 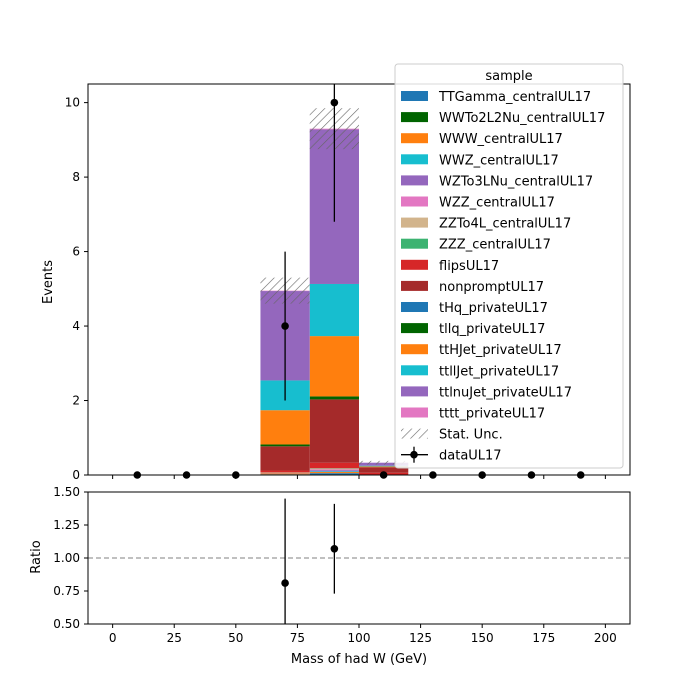 What do you see at coordinates (605, 638) in the screenshot?
I see `ratio-xtick-label-8: 200` at bounding box center [605, 638].